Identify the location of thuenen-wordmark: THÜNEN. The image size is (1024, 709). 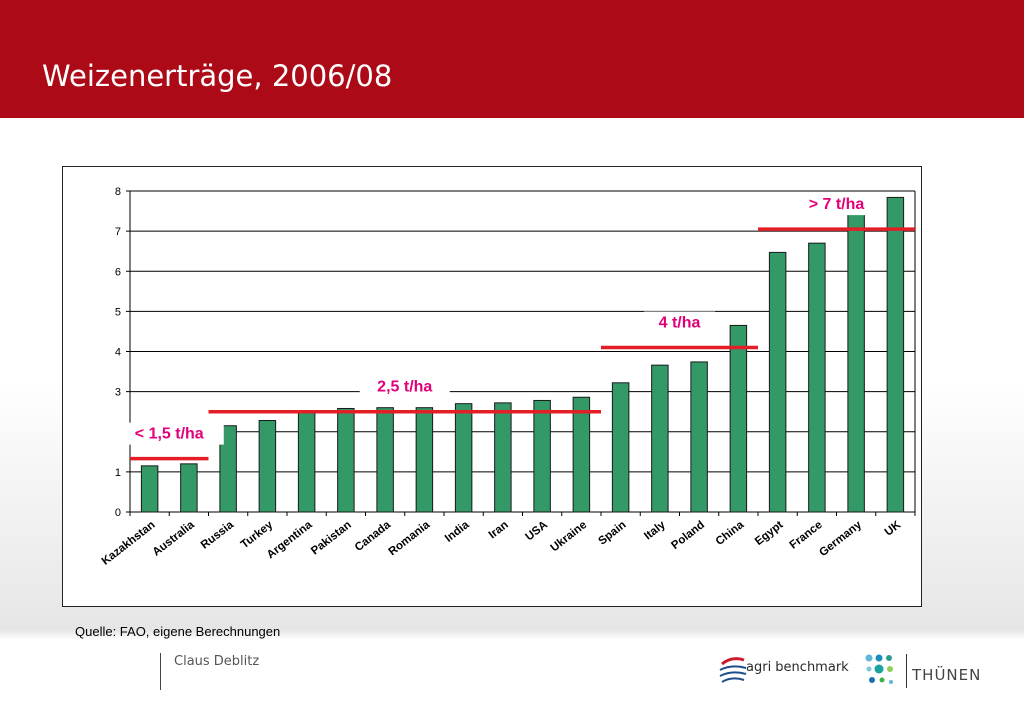
(947, 675).